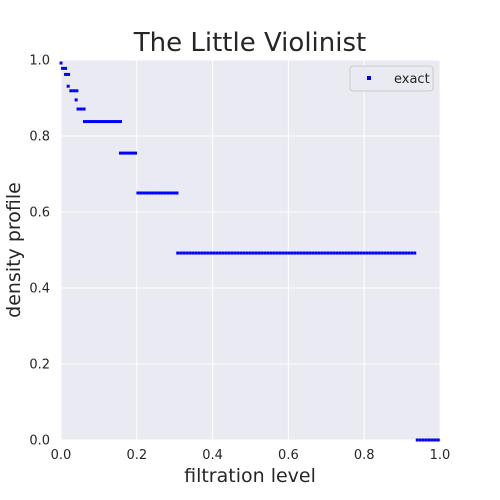 The image size is (500, 500). Describe the element at coordinates (369, 78) in the screenshot. I see `legend-marker` at that location.